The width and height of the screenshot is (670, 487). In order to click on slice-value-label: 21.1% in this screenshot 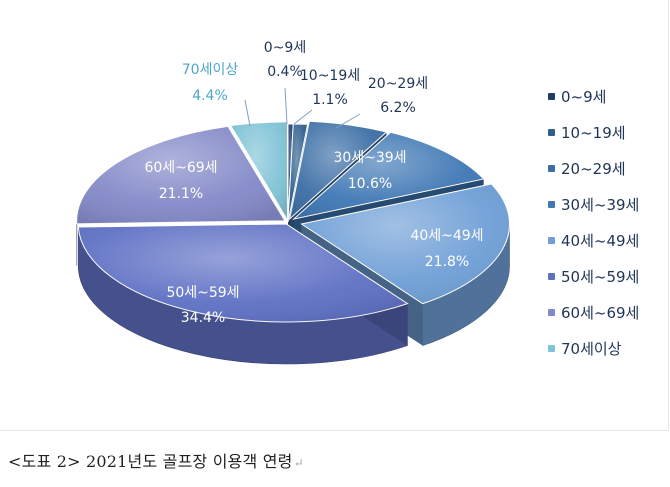, I will do `click(181, 194)`.